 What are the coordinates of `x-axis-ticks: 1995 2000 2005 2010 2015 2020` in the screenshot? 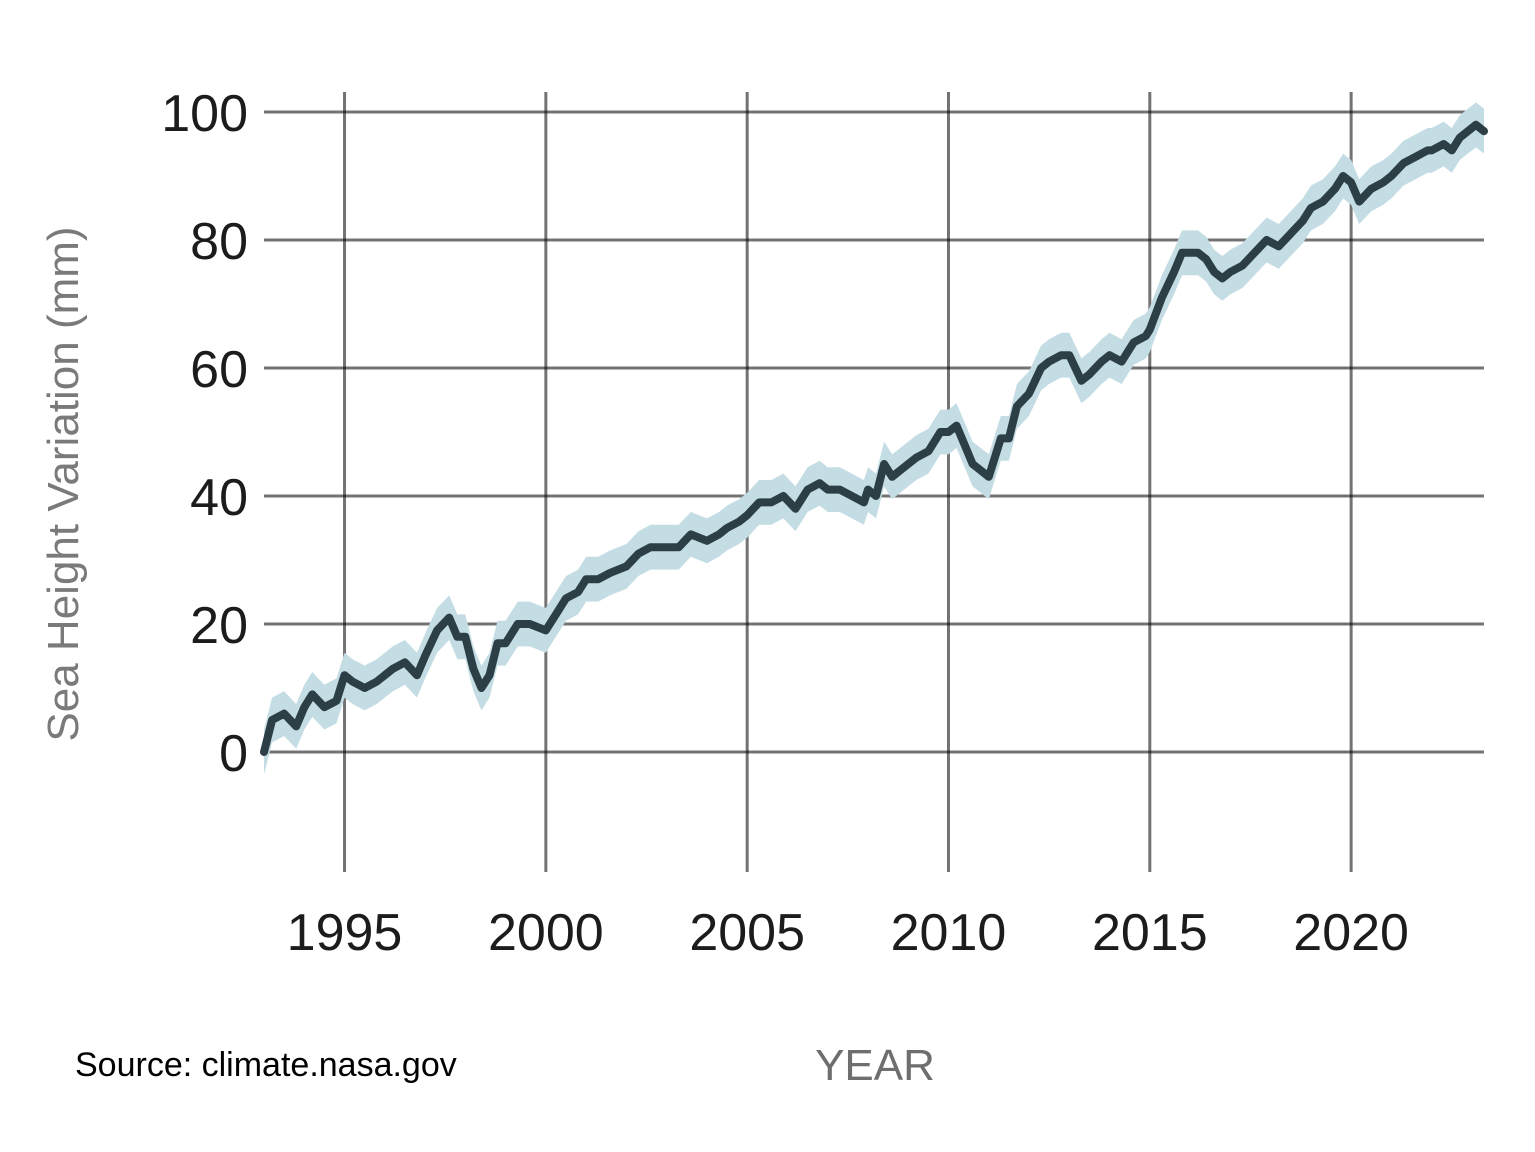 It's located at (848, 933).